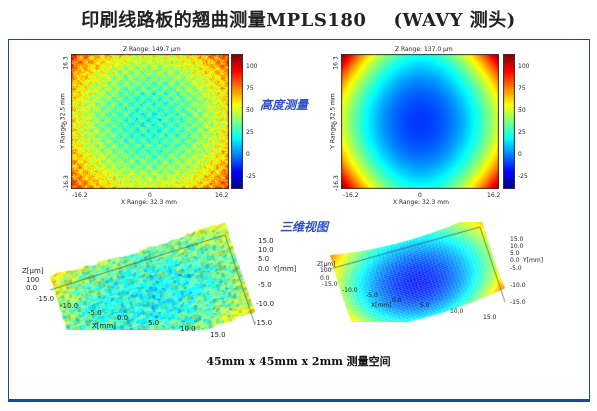 The height and width of the screenshot is (411, 597). Describe the element at coordinates (237, 121) in the screenshot. I see `colorbar-rough` at that location.